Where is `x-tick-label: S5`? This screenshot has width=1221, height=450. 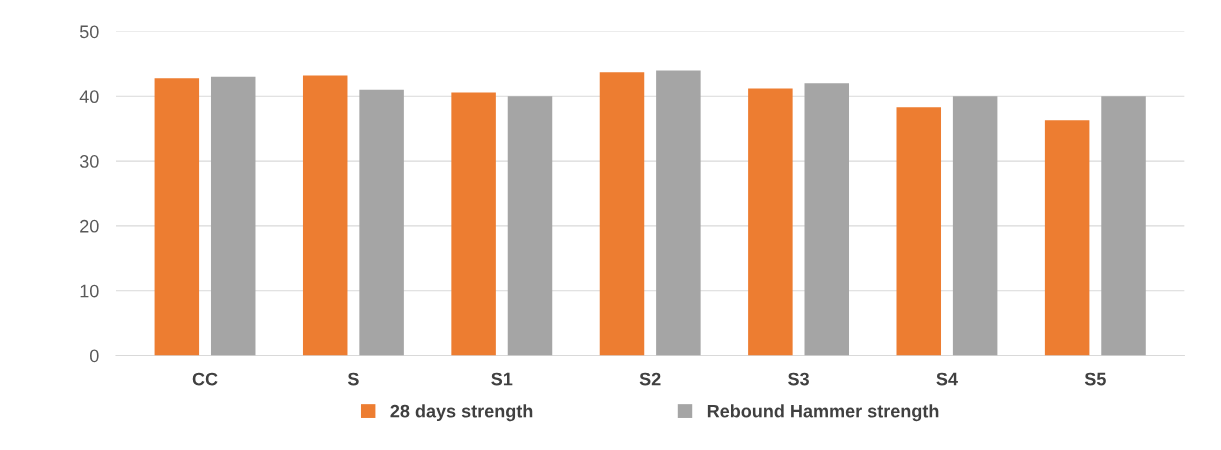
x-tick-label: S5 is located at coordinates (1095, 379).